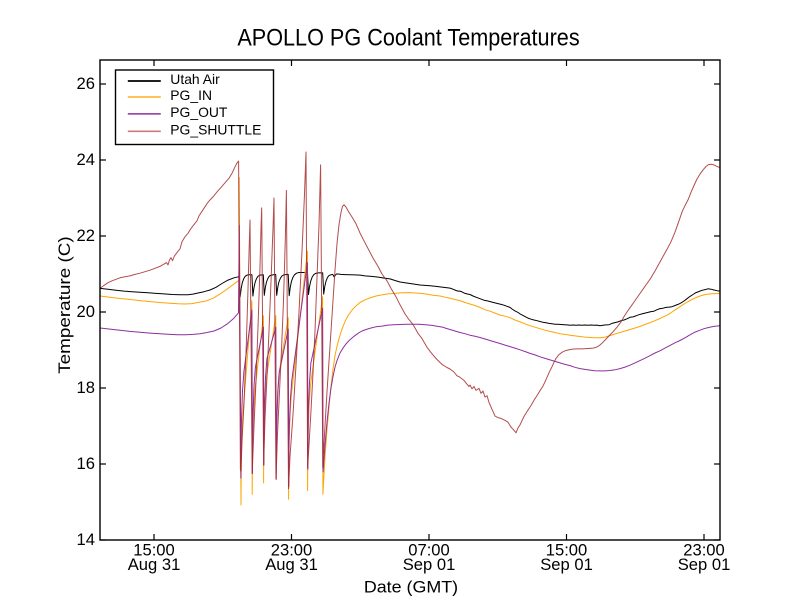  Describe the element at coordinates (86, 311) in the screenshot. I see `svg-text: 20` at that location.